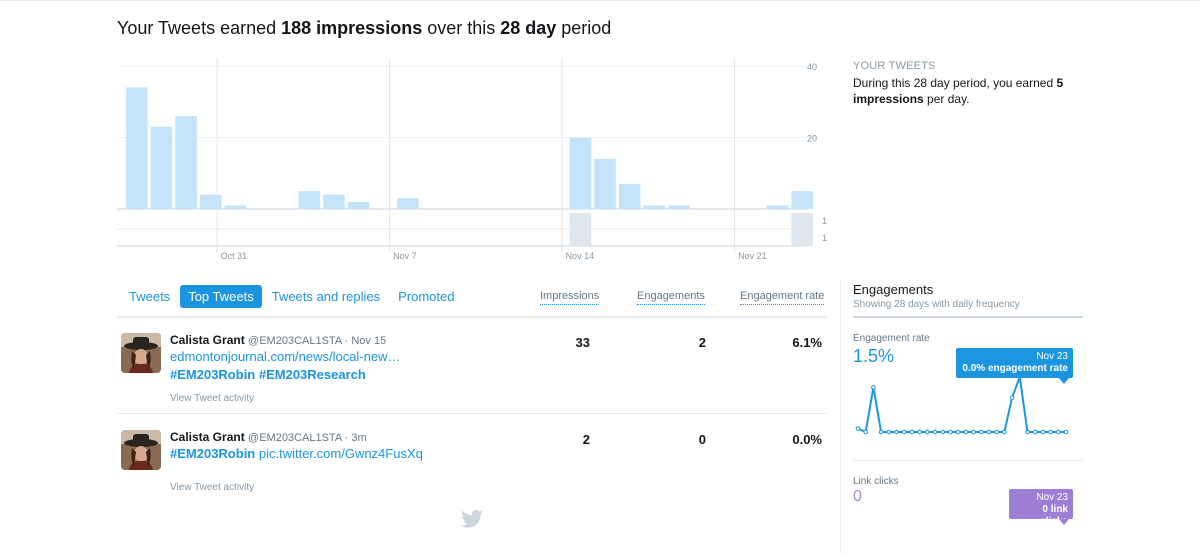 Image resolution: width=1200 pixels, height=553 pixels. What do you see at coordinates (812, 139) in the screenshot?
I see `y-tick-label: 20` at bounding box center [812, 139].